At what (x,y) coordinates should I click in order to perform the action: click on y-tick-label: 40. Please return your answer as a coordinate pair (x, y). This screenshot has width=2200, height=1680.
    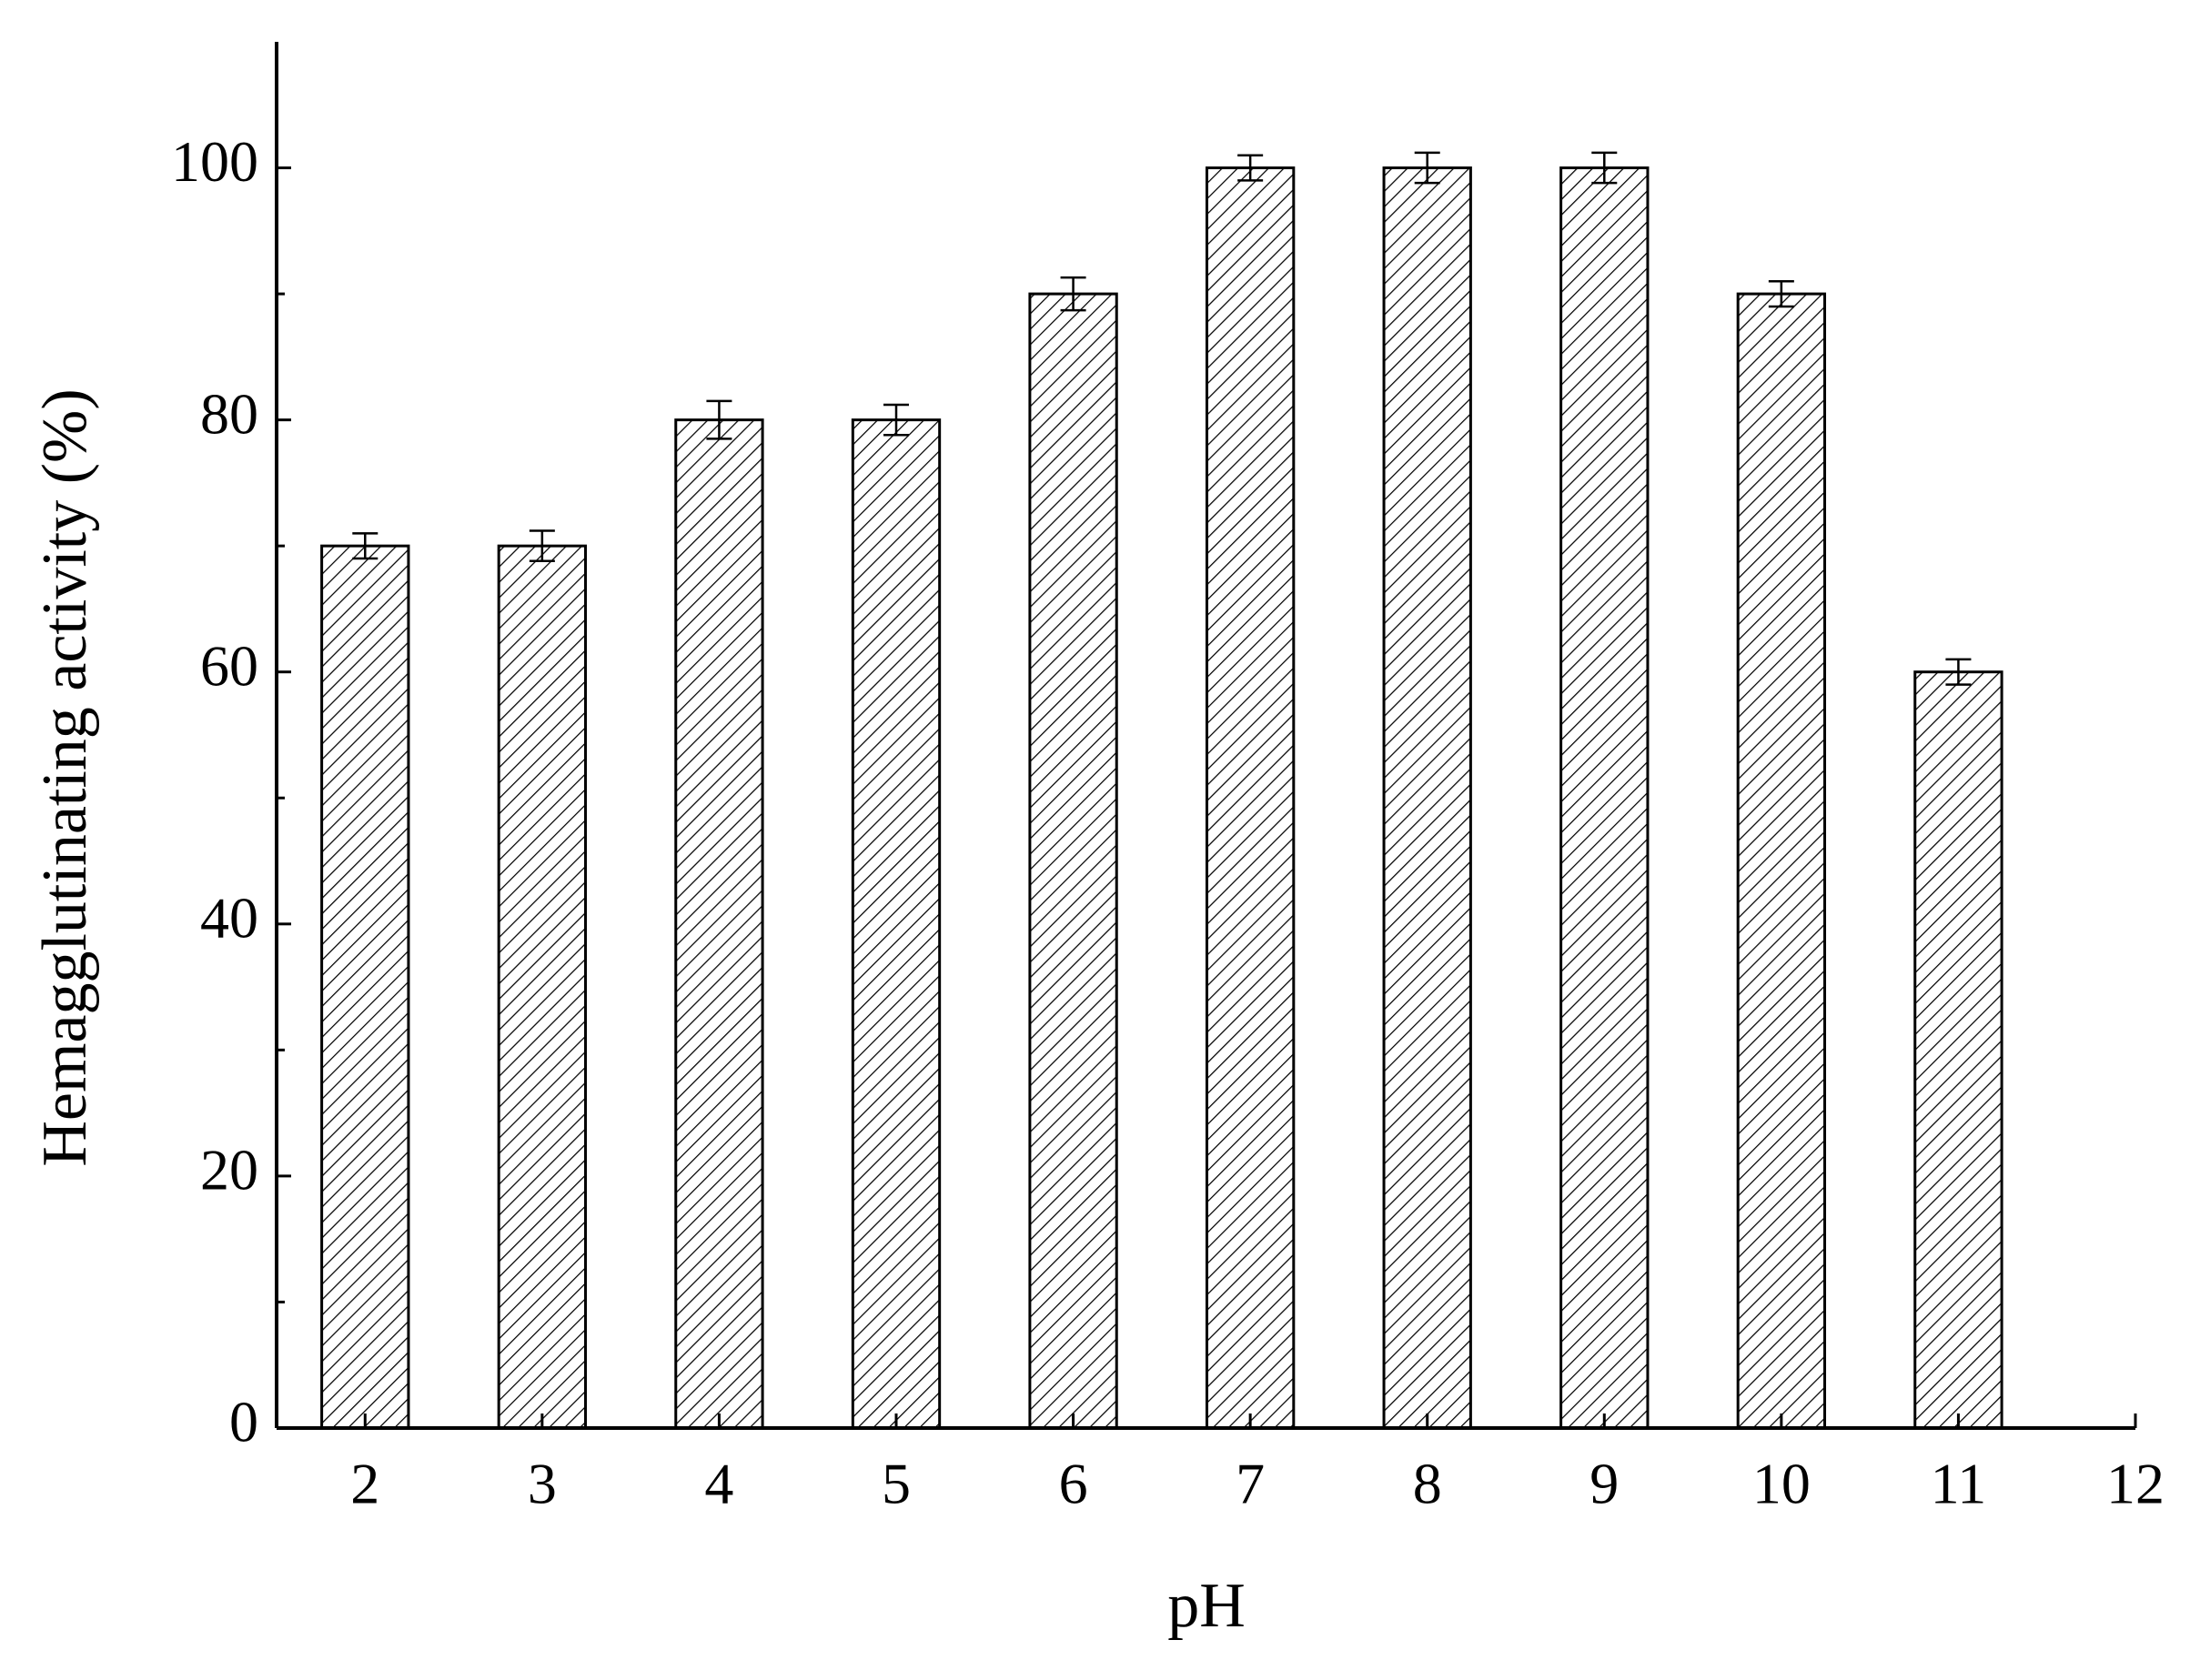
    Looking at the image, I should click on (229, 919).